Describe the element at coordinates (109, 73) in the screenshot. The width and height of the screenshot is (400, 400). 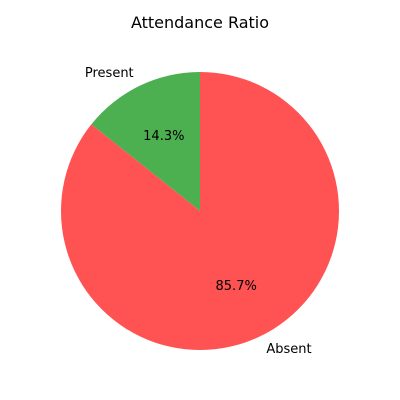
I see `slice-label-present: Present` at that location.